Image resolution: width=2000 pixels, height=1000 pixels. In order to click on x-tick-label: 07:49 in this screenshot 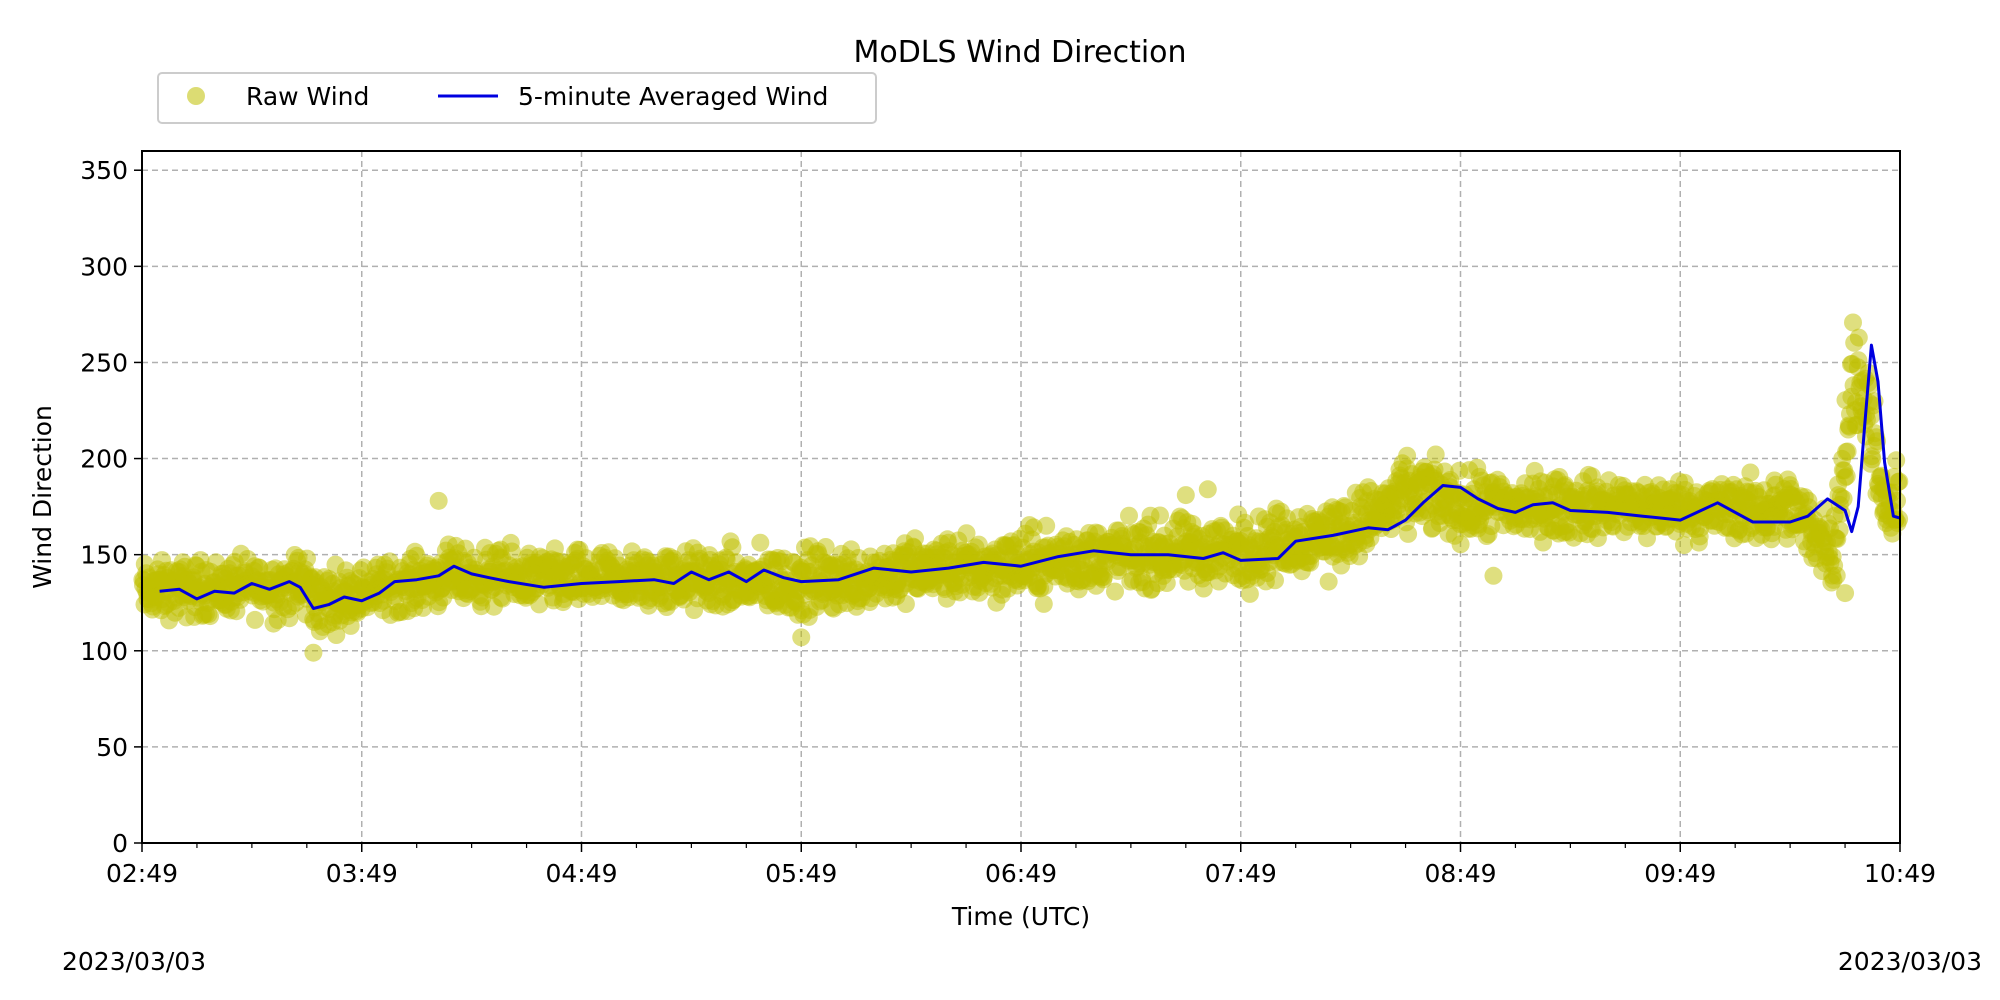, I will do `click(1241, 873)`.